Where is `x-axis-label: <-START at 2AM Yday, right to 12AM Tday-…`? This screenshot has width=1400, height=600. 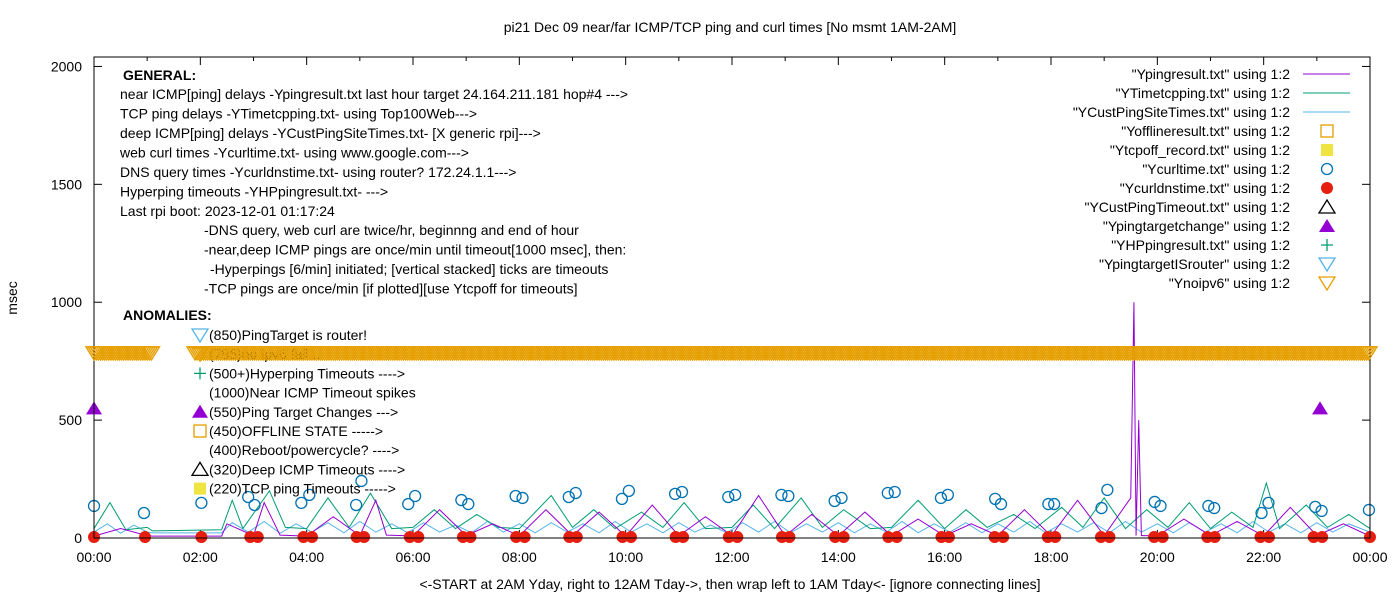
x-axis-label: <-START at 2AM Yday, right to 12AM Tday-… is located at coordinates (729, 584).